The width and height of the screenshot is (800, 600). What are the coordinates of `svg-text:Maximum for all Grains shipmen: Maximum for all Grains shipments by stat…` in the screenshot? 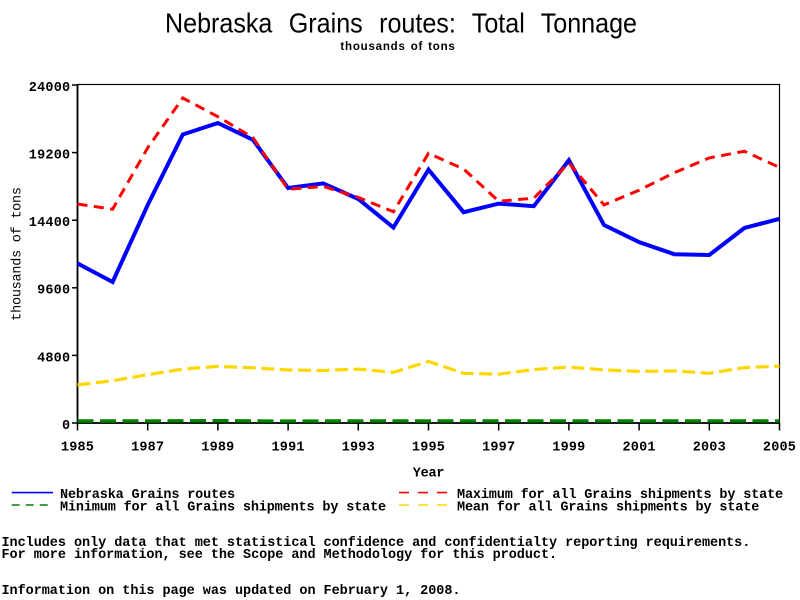 It's located at (620, 495).